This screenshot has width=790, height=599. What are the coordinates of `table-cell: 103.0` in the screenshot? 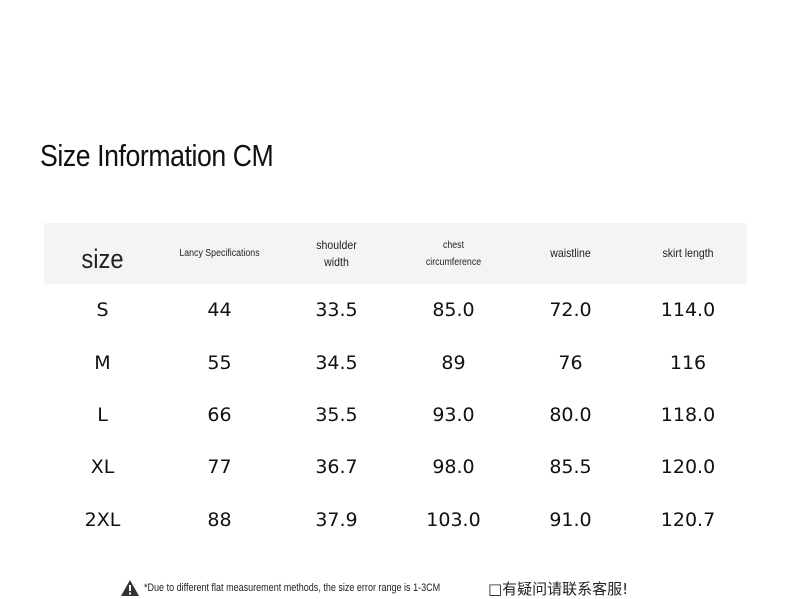 It's located at (453, 519).